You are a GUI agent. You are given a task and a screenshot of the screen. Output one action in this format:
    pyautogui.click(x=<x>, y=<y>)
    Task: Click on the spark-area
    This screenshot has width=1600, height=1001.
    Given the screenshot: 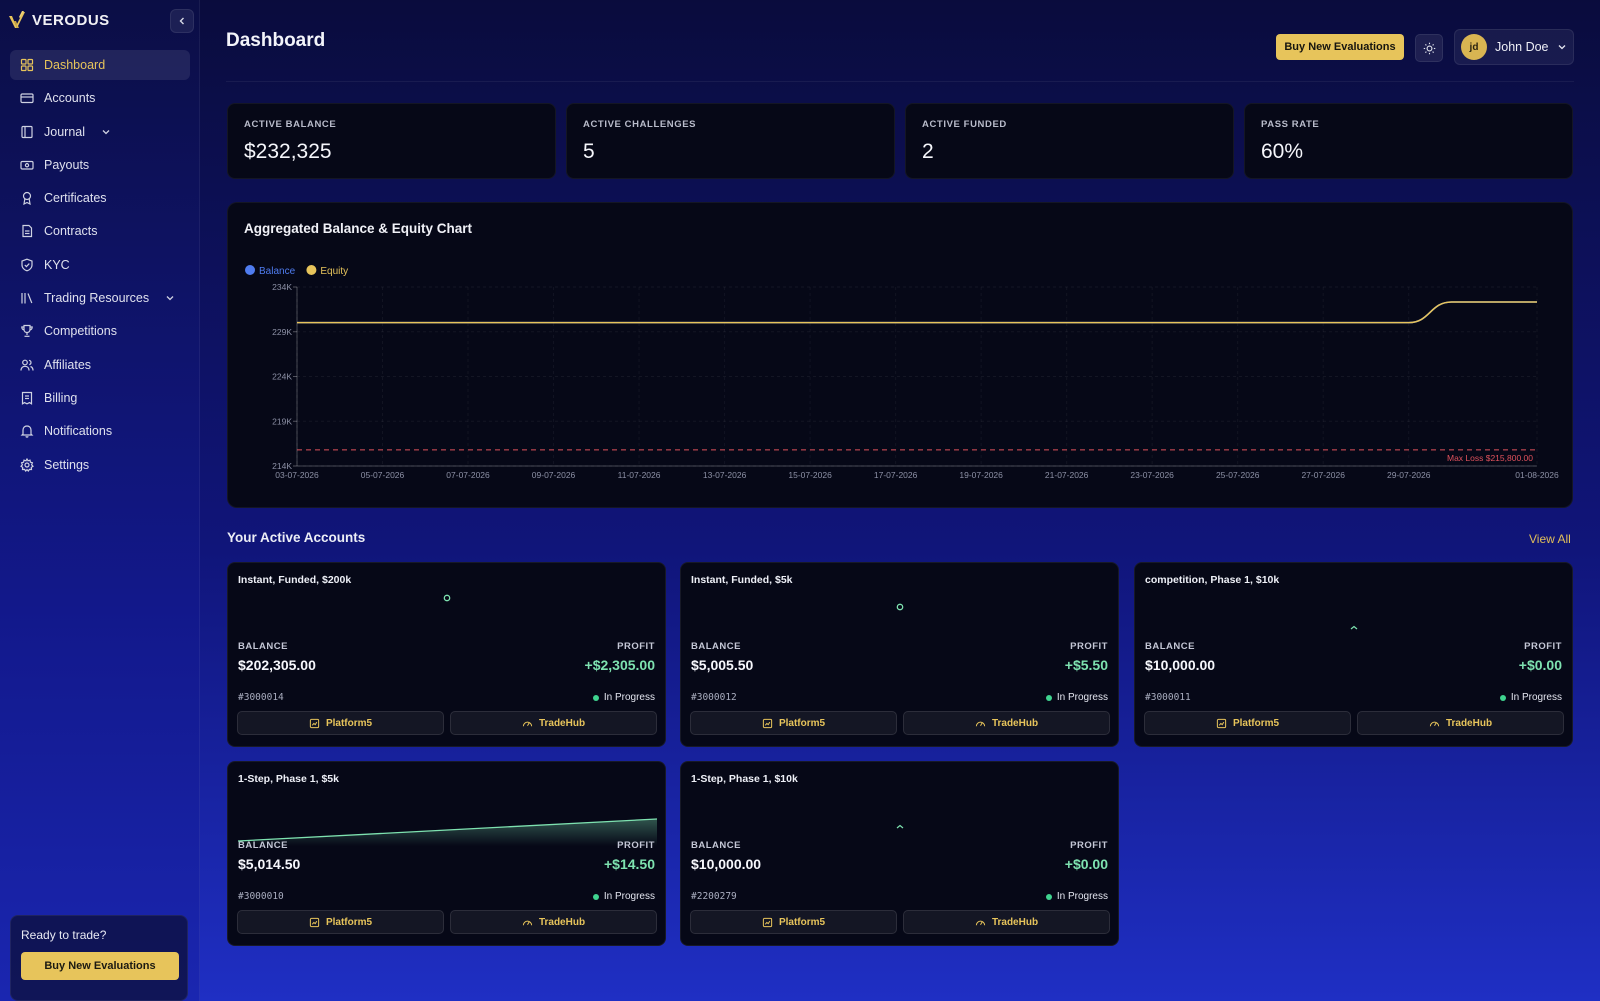 What is the action you would take?
    pyautogui.click(x=447, y=832)
    